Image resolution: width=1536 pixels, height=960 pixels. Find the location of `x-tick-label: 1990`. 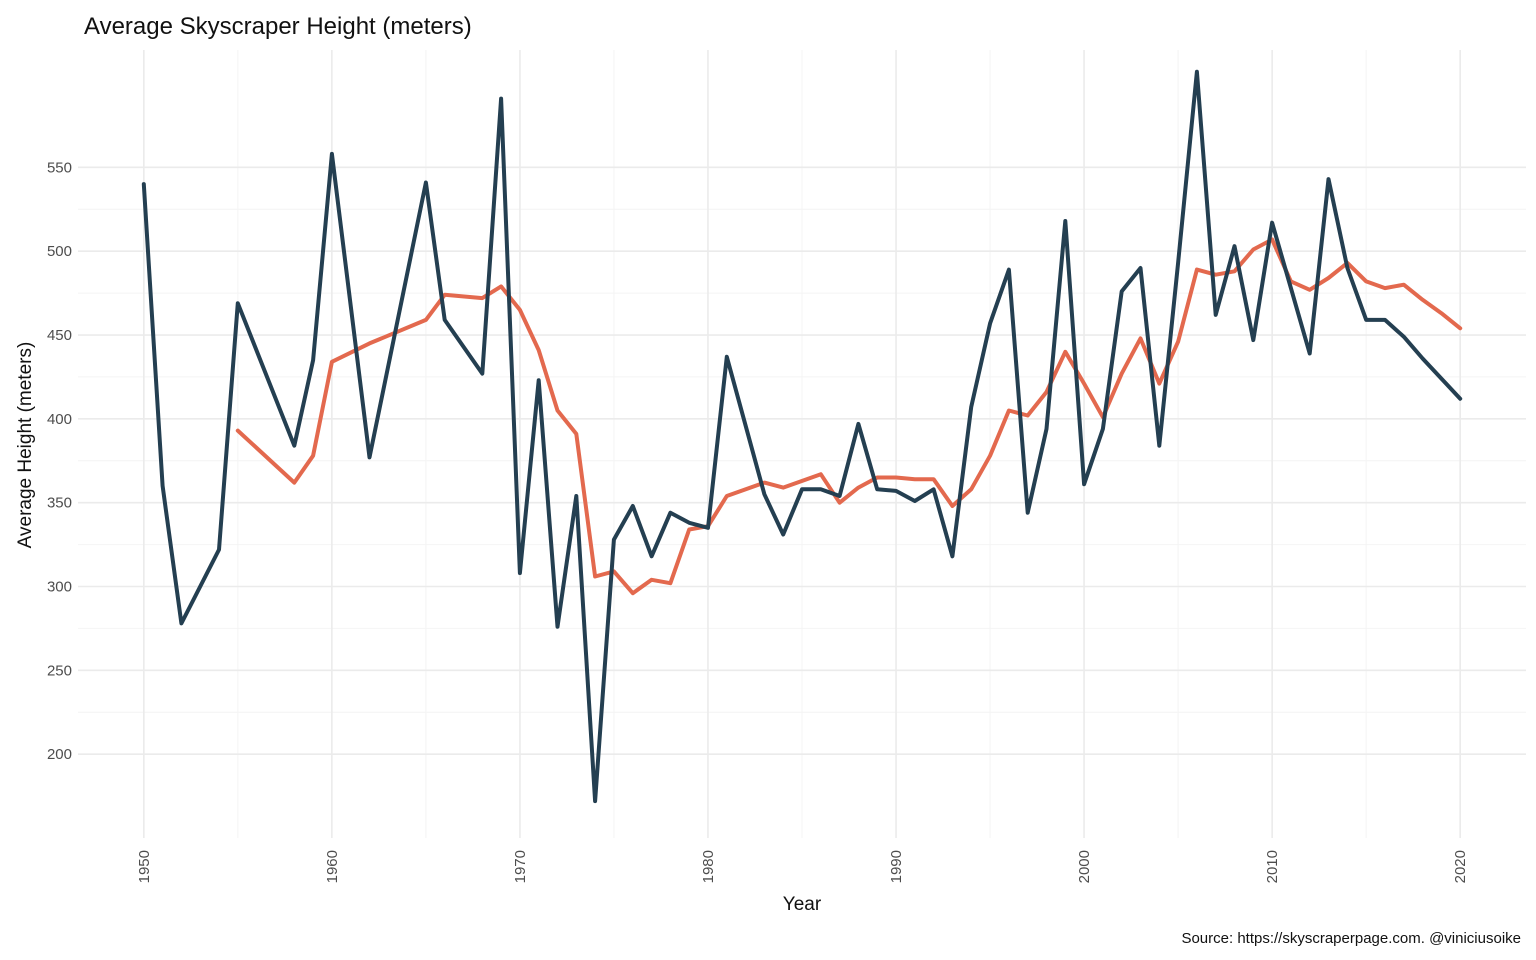

x-tick-label: 1990 is located at coordinates (896, 866).